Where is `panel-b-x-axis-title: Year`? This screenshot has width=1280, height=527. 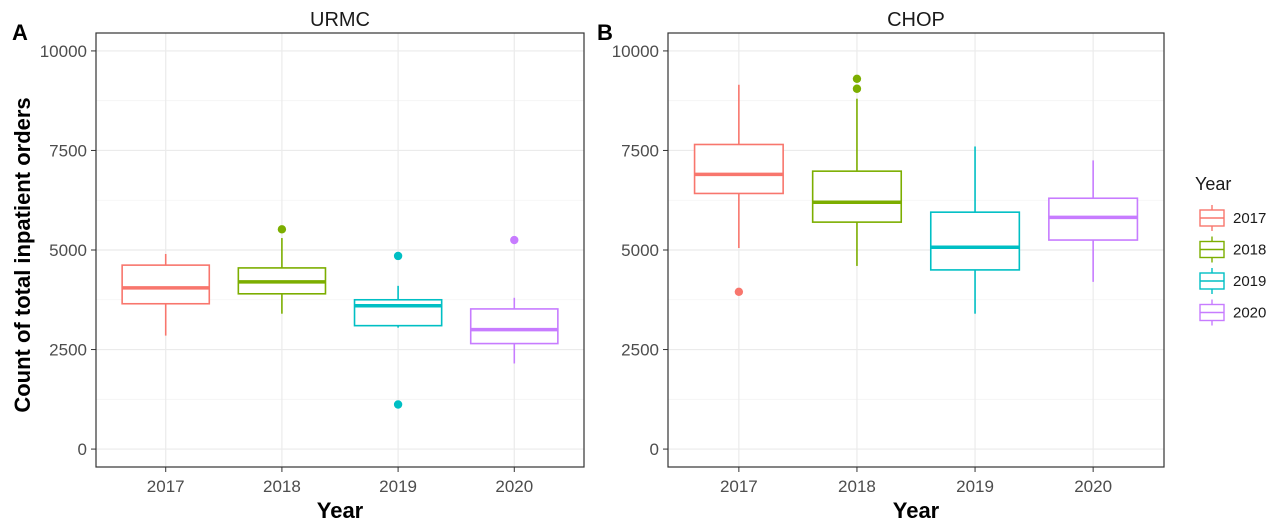
panel-b-x-axis-title: Year is located at coordinates (916, 510).